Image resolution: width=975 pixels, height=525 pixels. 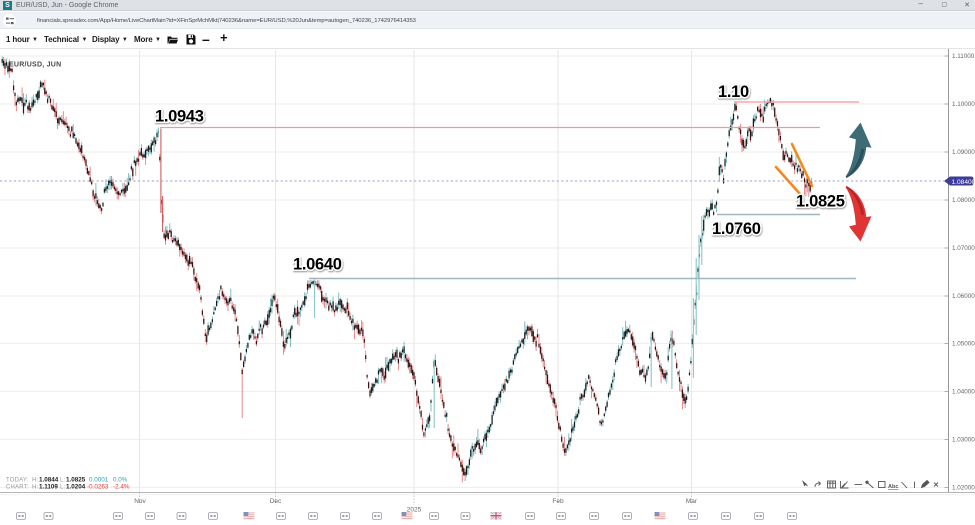 I want to click on svg-text: Nov, so click(x=140, y=501).